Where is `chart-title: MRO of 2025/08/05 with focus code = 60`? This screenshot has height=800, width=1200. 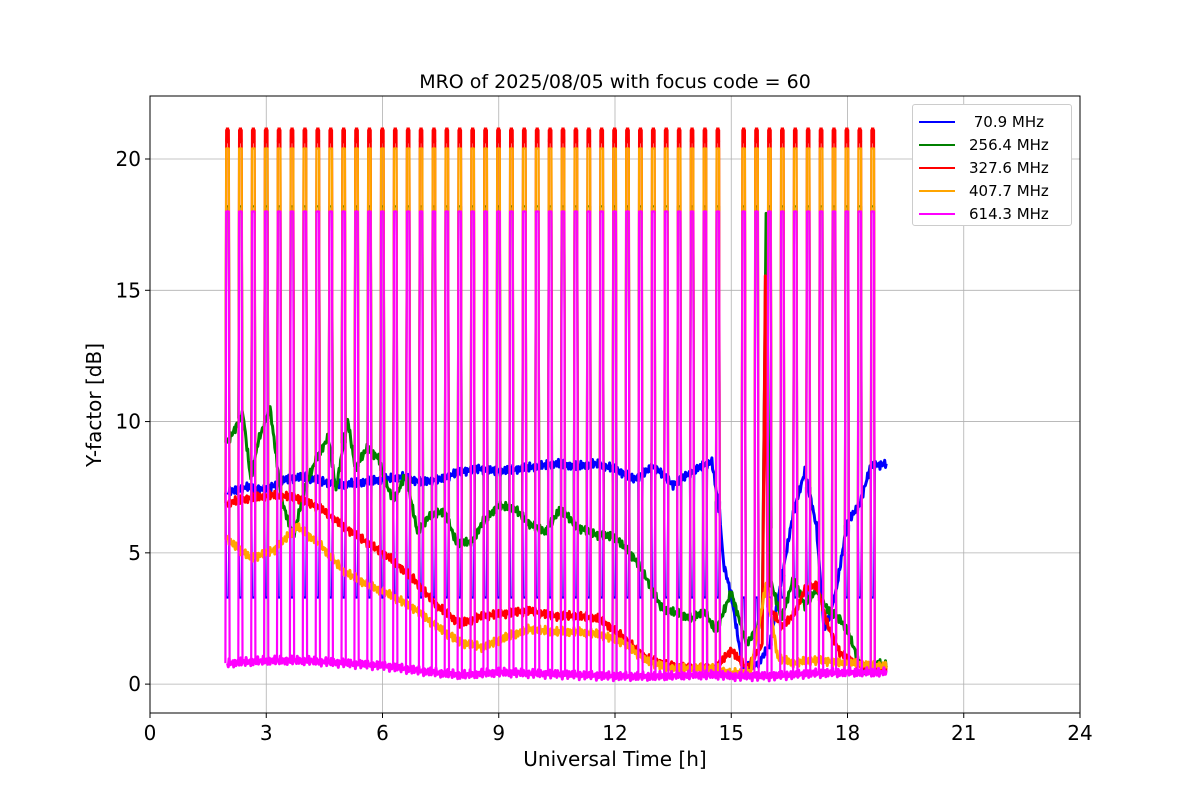
chart-title: MRO of 2025/08/05 with focus code = 60 is located at coordinates (615, 82).